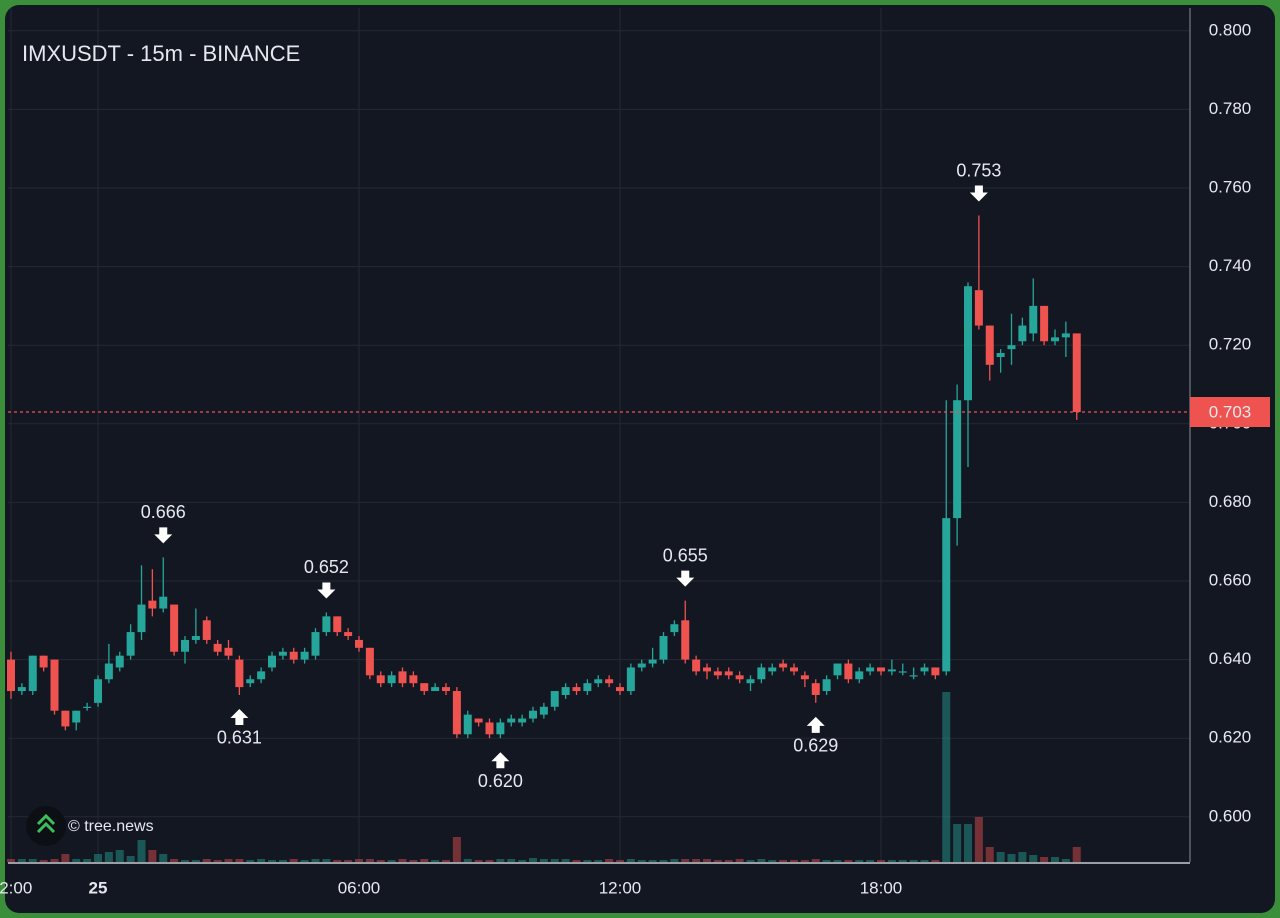 The image size is (1280, 918). Describe the element at coordinates (16, 887) in the screenshot. I see `x-tick-label: 22:00` at that location.